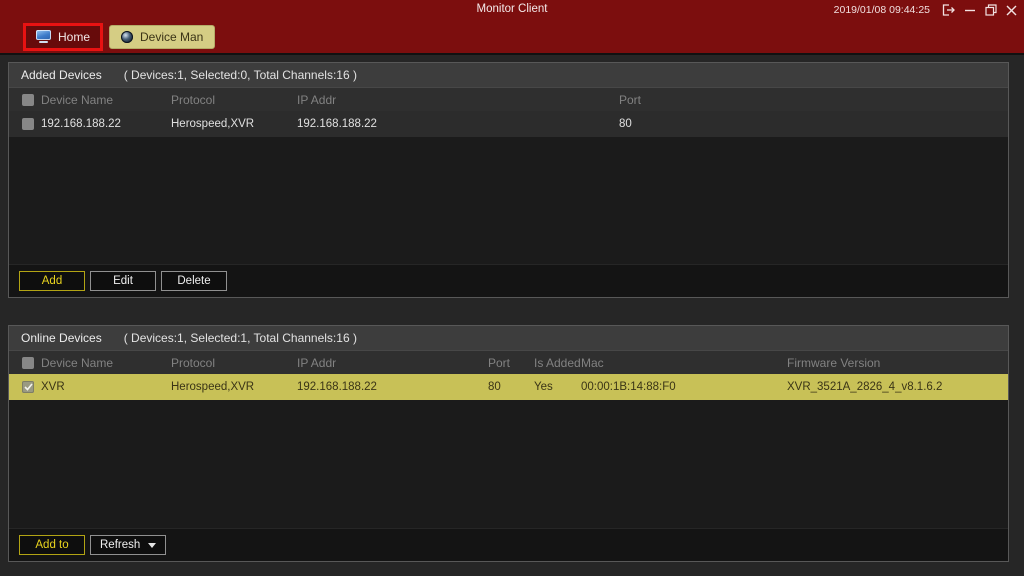 The width and height of the screenshot is (1024, 576). What do you see at coordinates (991, 10) in the screenshot?
I see `restore-icon` at bounding box center [991, 10].